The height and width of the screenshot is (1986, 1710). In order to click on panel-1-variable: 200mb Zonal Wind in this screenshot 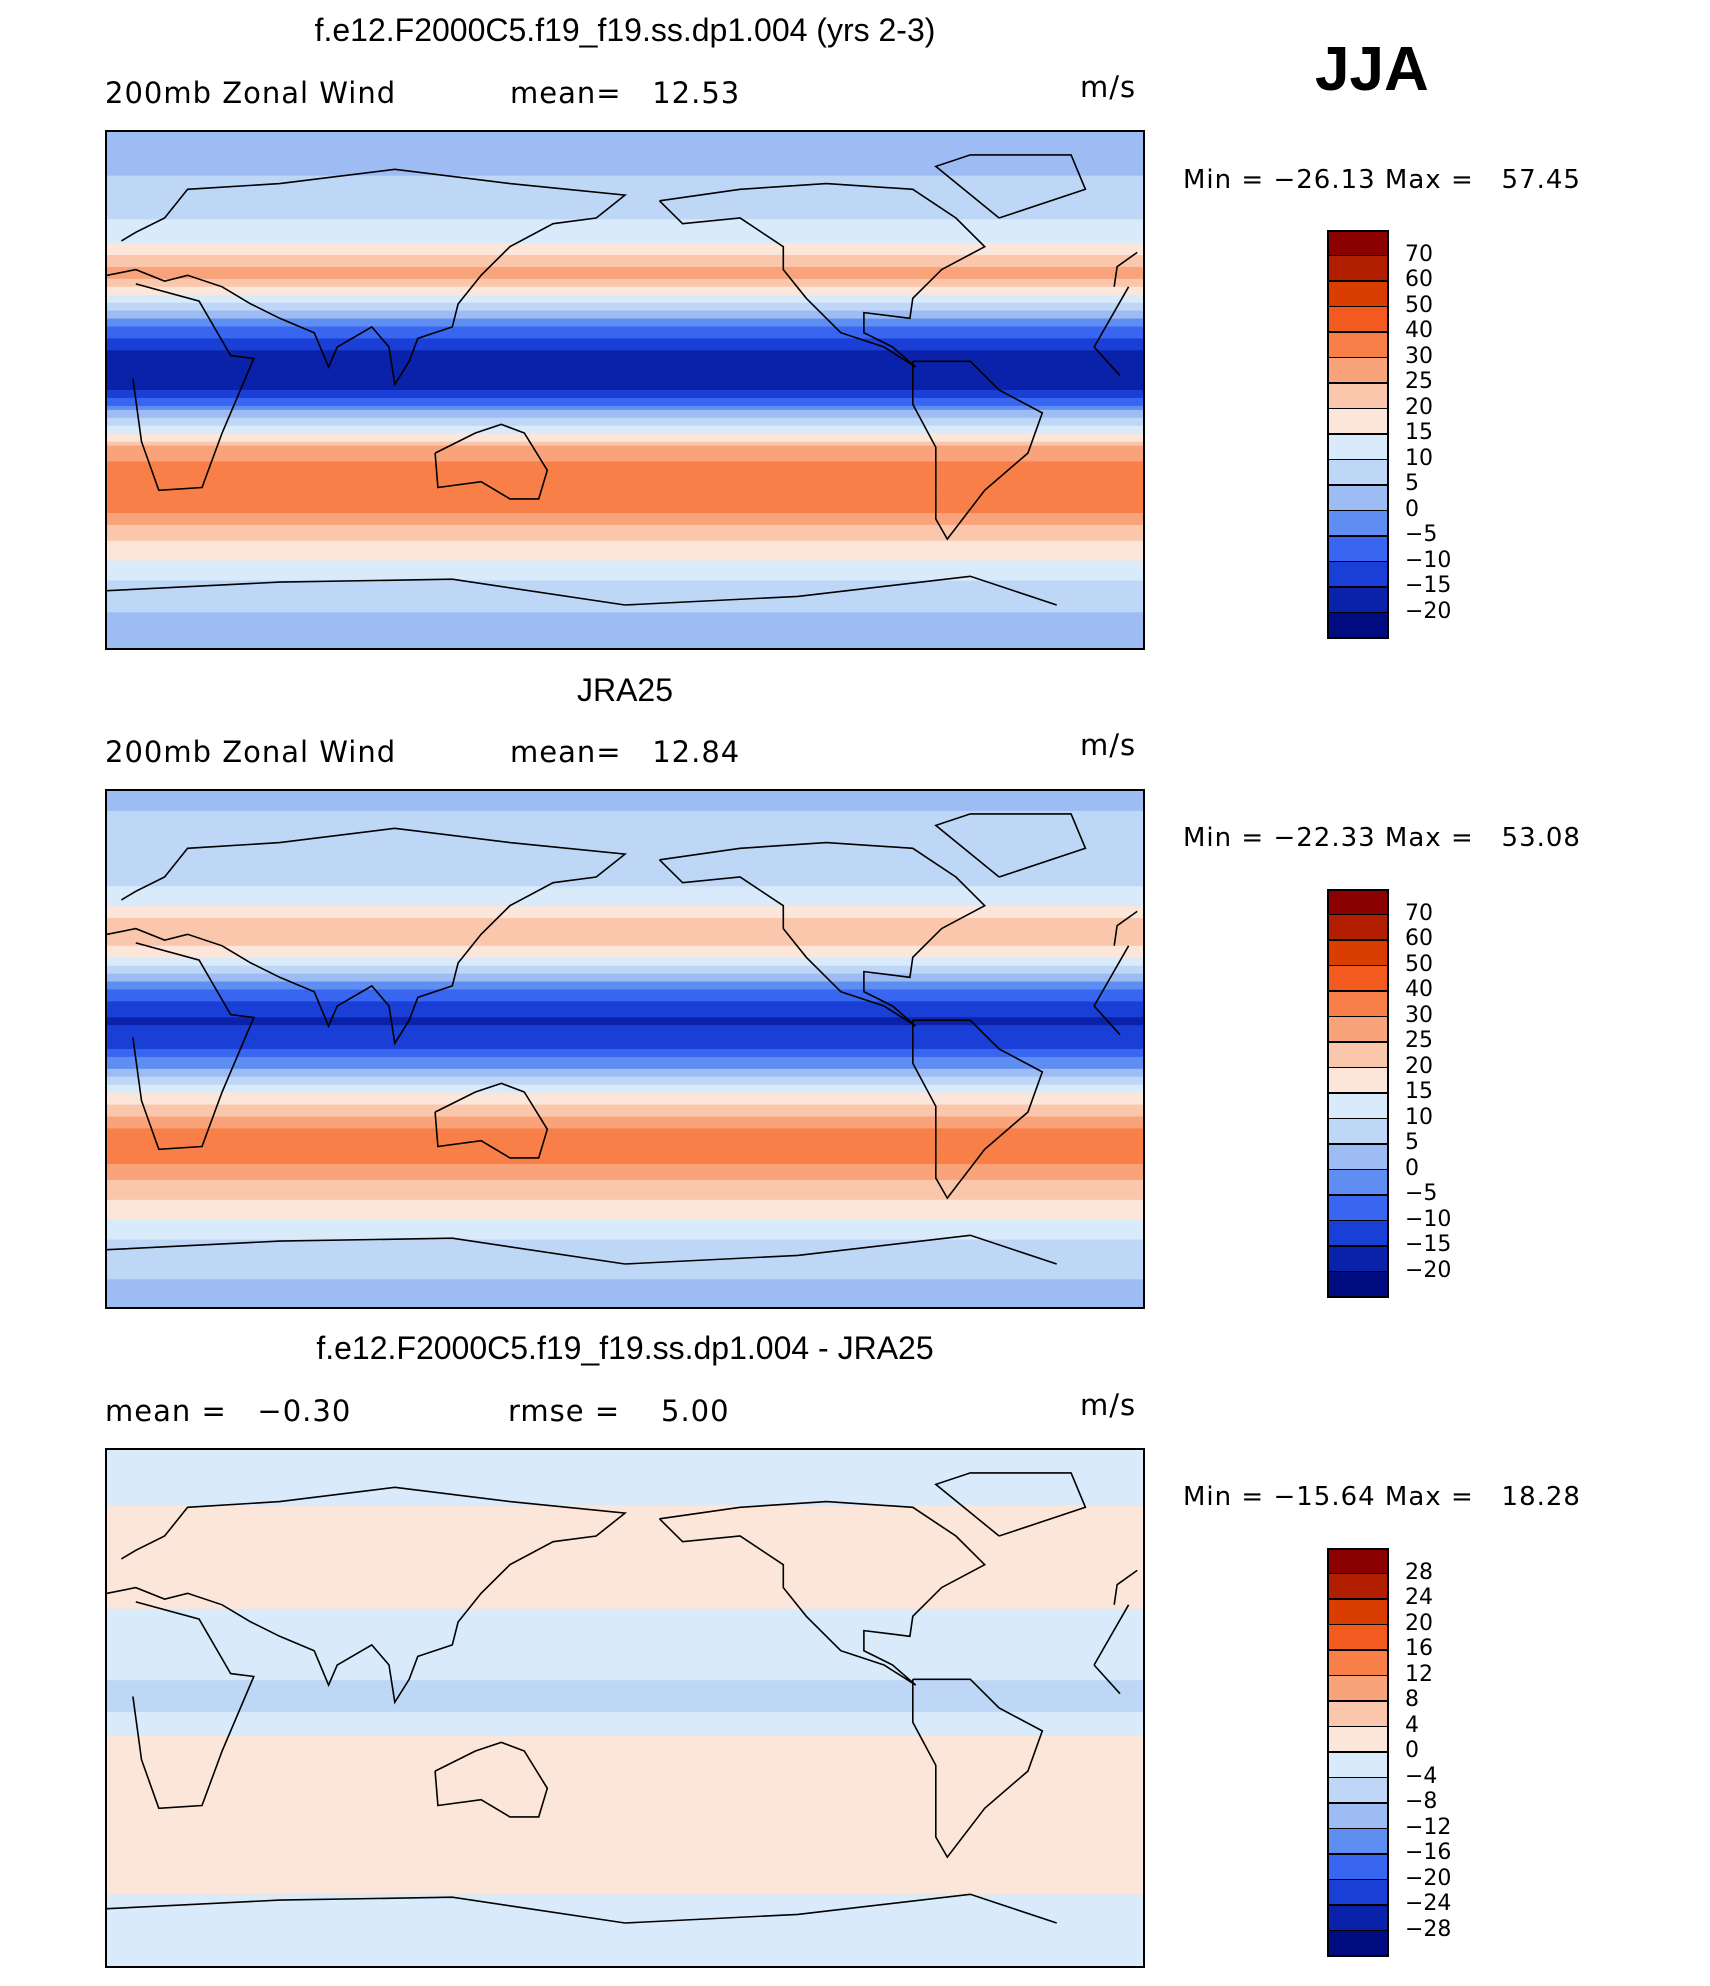, I will do `click(251, 93)`.